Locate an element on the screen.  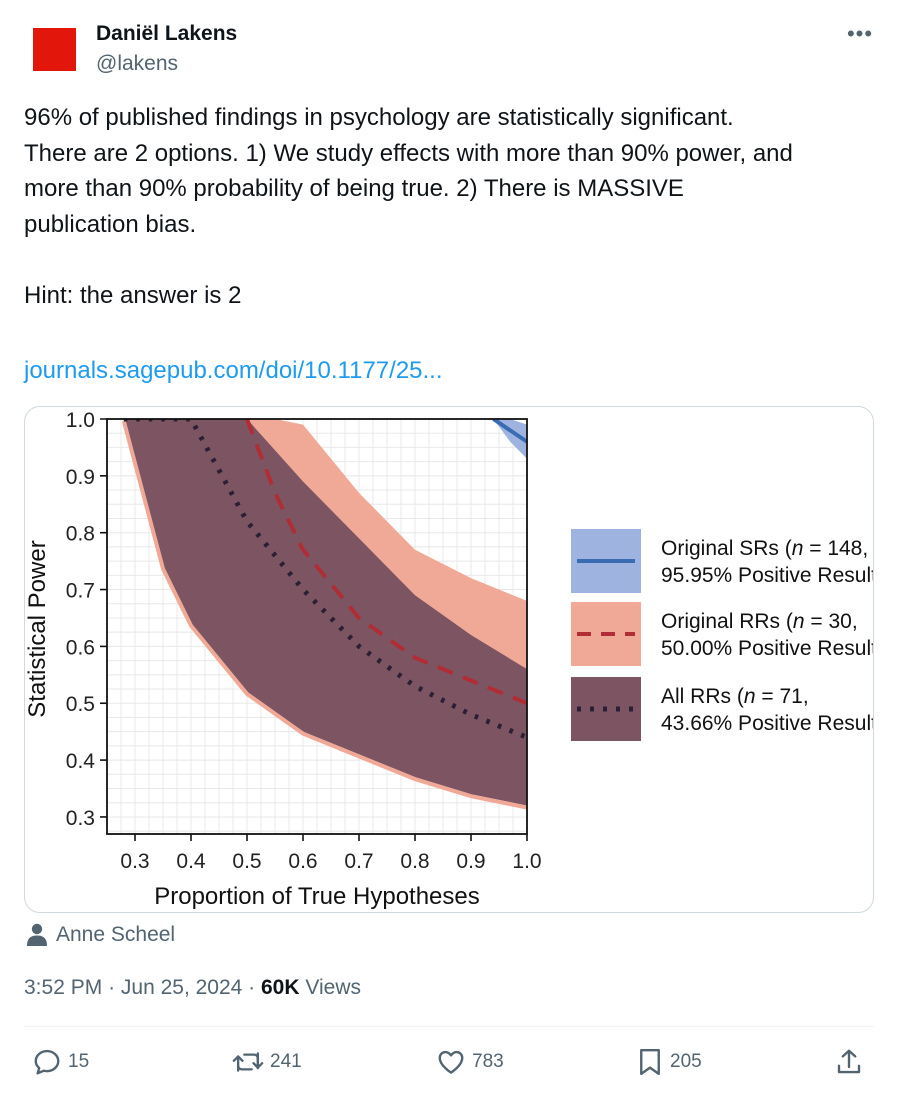
y-tick-label: 0.3 is located at coordinates (80, 818).